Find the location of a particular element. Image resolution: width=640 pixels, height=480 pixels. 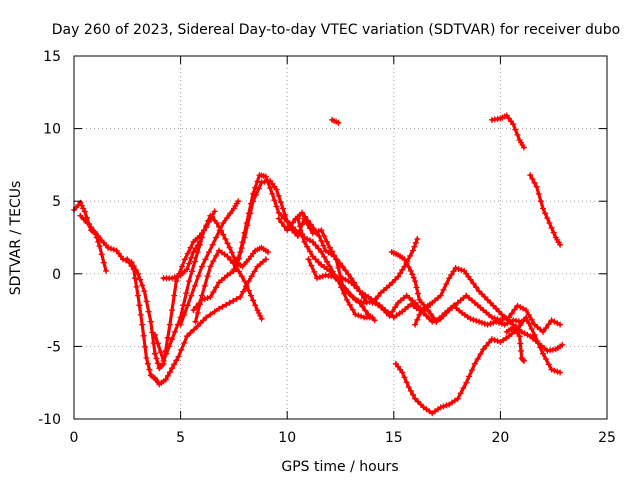

x-tick-label: 20 is located at coordinates (500, 438).